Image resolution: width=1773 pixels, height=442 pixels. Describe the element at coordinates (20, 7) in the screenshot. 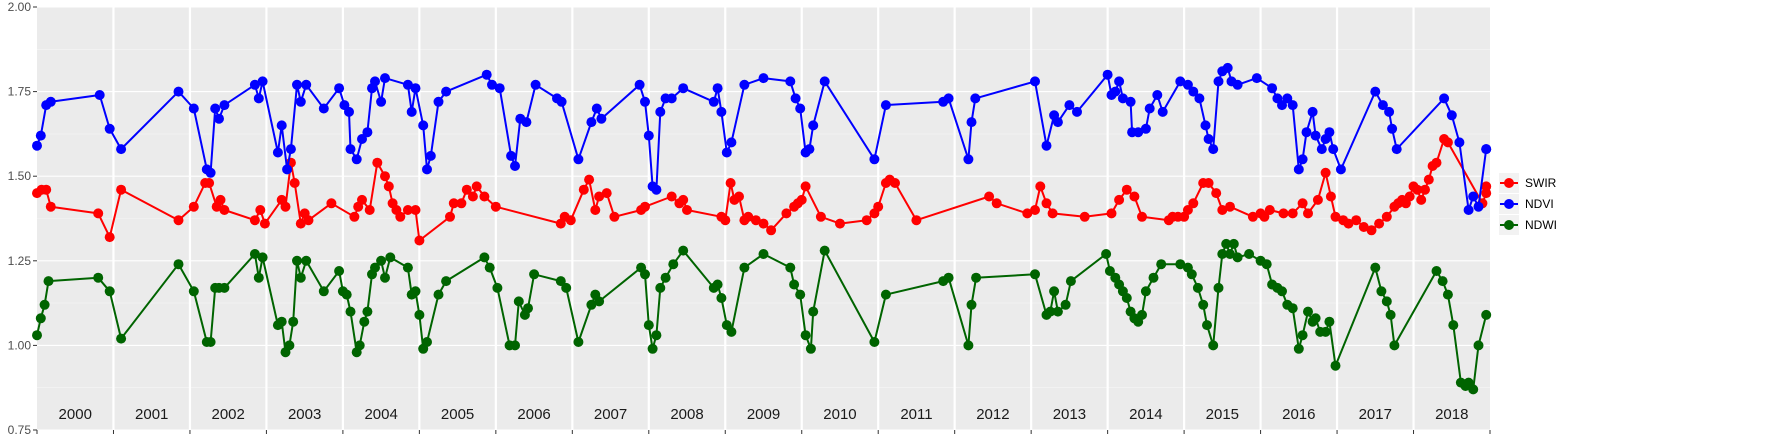

I see `y-tick-label: 2.00` at that location.